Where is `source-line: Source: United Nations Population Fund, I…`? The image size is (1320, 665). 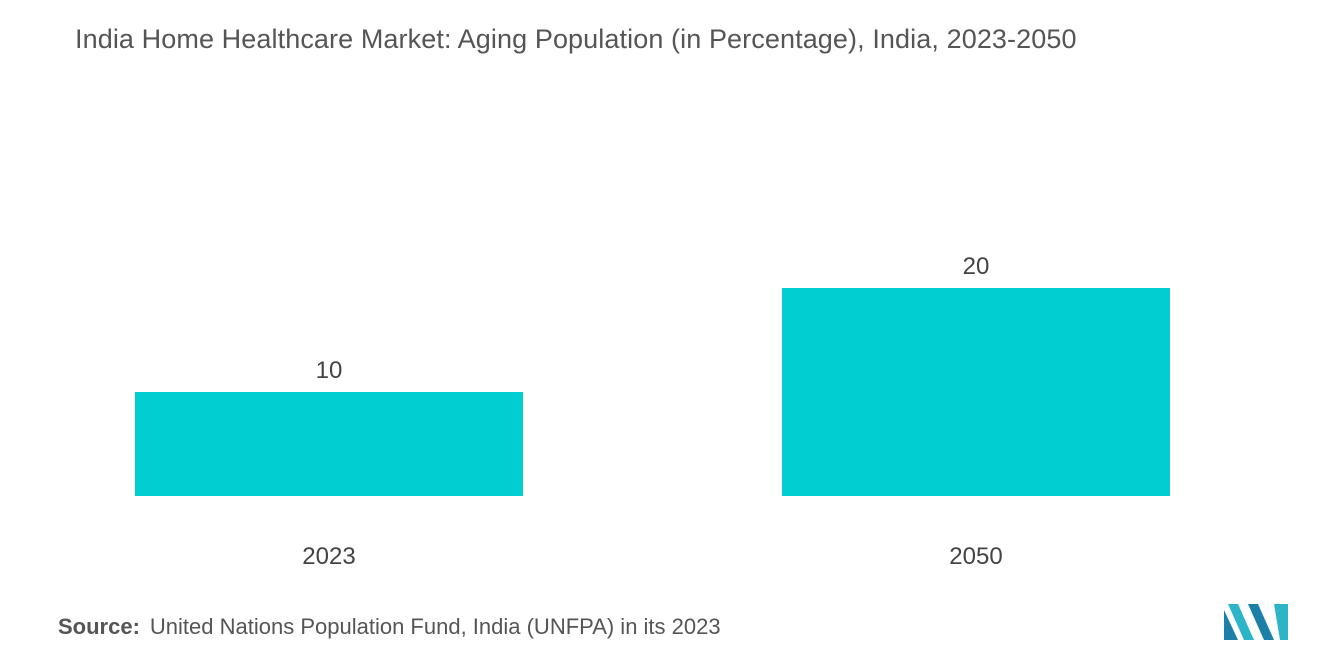 source-line: Source: United Nations Population Fund, I… is located at coordinates (389, 627).